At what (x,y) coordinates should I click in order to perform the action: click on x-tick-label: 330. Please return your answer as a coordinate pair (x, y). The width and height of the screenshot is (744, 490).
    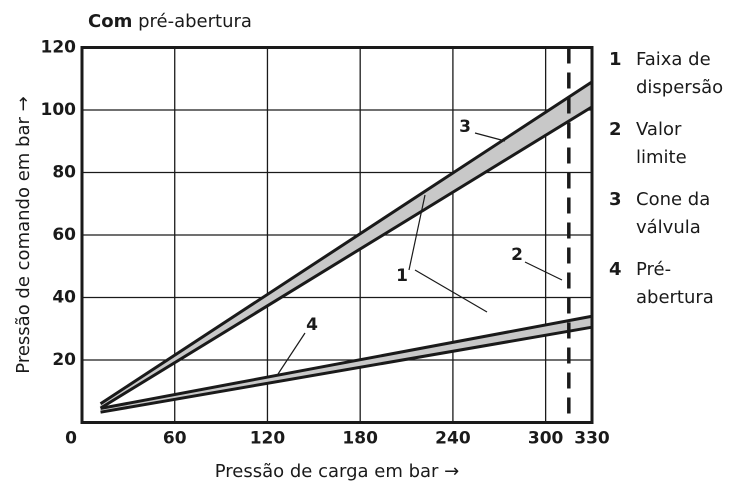
    Looking at the image, I should click on (592, 439).